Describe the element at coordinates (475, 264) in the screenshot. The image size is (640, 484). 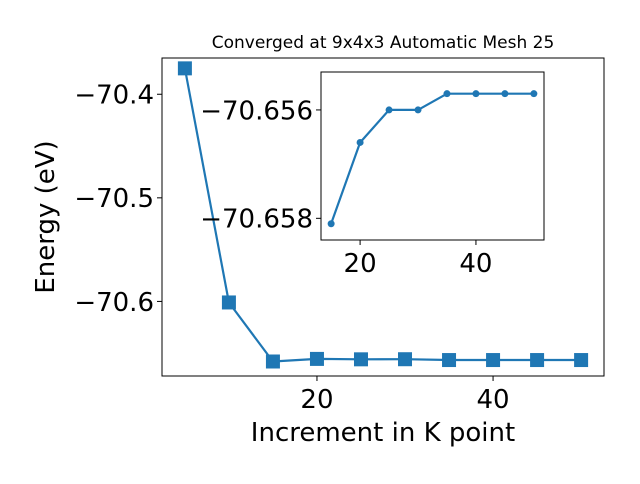
I see `inset-x-tick-label: 40` at that location.